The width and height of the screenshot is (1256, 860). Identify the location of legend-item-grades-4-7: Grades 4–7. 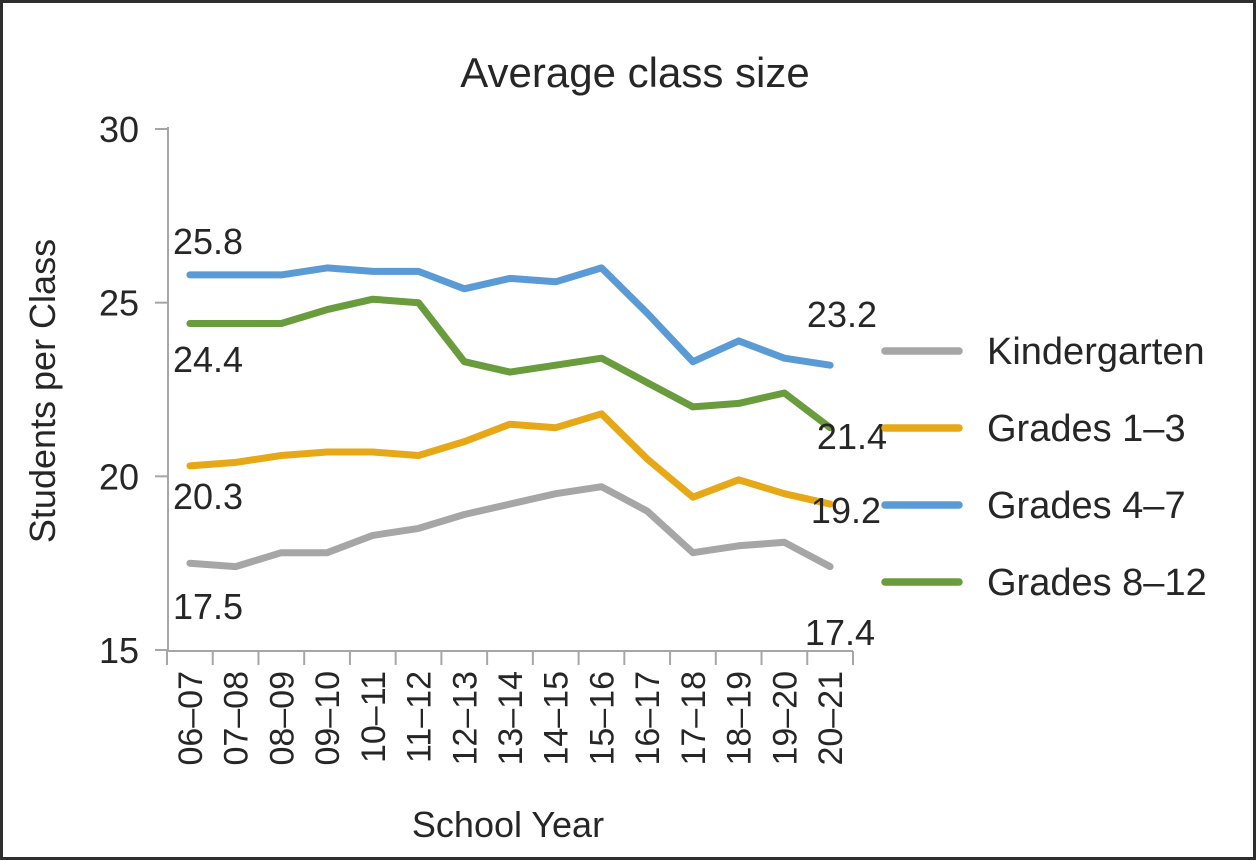
(1033, 506).